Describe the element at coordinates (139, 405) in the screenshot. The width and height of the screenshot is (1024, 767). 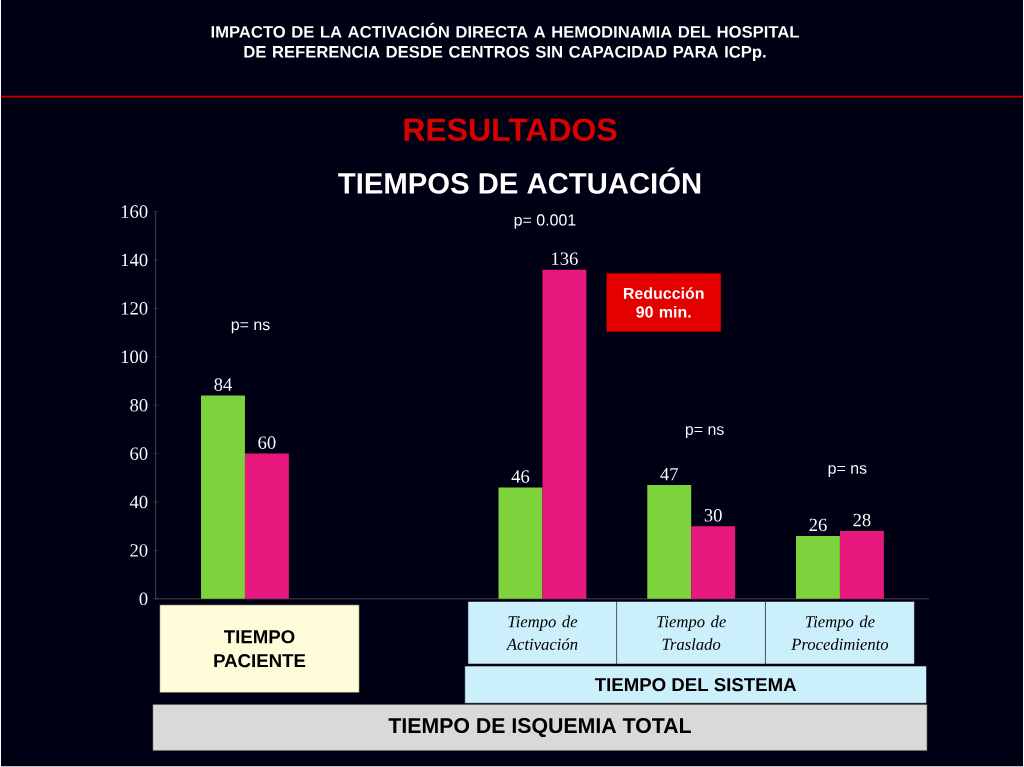
I see `y-tick-label: 80` at that location.